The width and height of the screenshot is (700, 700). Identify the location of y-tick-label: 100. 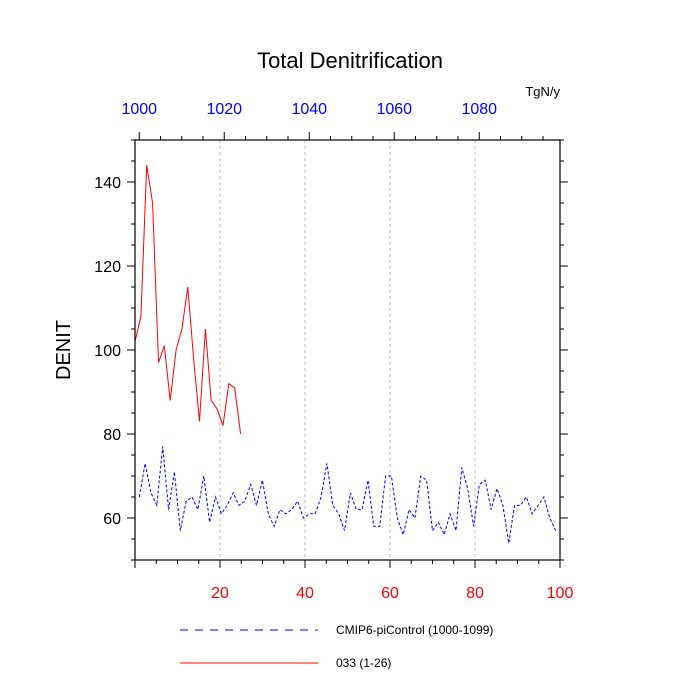
(107, 351).